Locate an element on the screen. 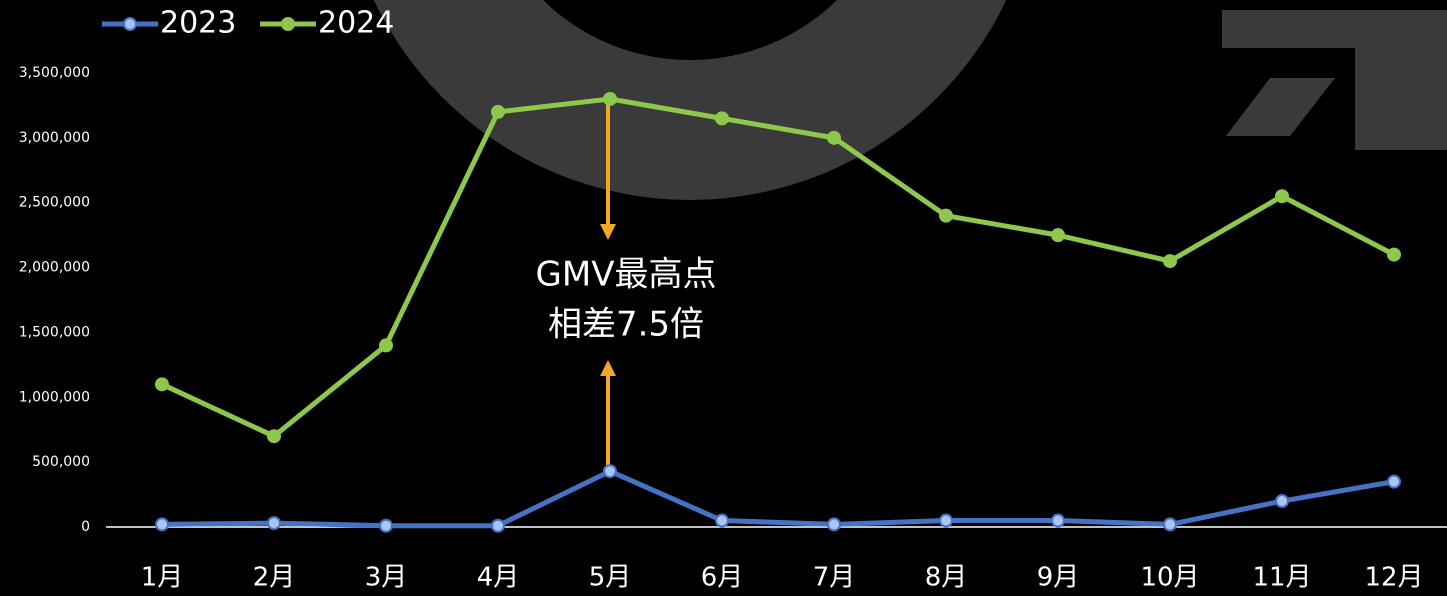 The width and height of the screenshot is (1447, 596). logo-block is located at coordinates (1334, 80).